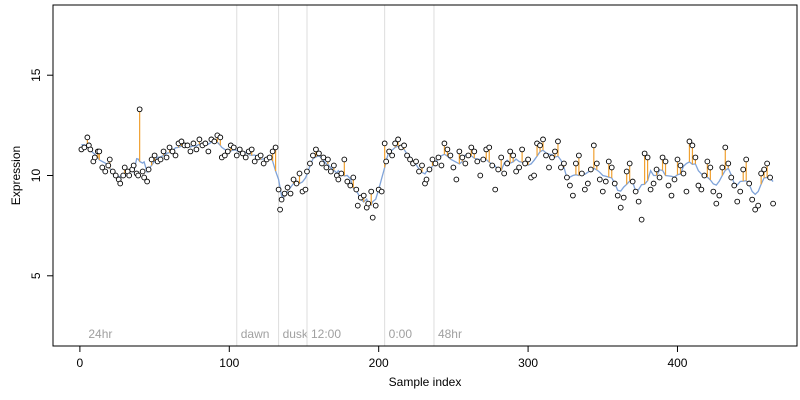 The width and height of the screenshot is (800, 400). What do you see at coordinates (326, 334) in the screenshot?
I see `annotation-label: 12:00` at bounding box center [326, 334].